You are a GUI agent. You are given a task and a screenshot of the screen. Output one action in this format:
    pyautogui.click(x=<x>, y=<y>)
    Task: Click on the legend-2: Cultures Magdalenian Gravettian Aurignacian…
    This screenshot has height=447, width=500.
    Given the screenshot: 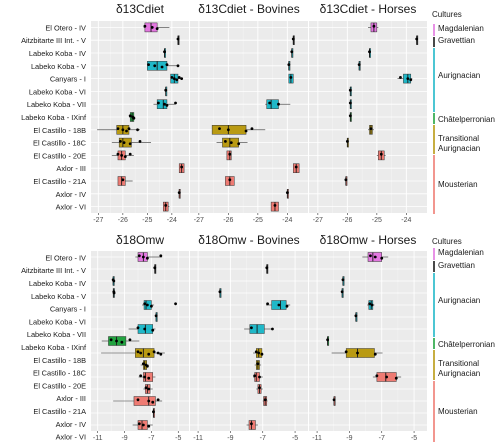 What is the action you would take?
    pyautogui.click(x=463, y=339)
    